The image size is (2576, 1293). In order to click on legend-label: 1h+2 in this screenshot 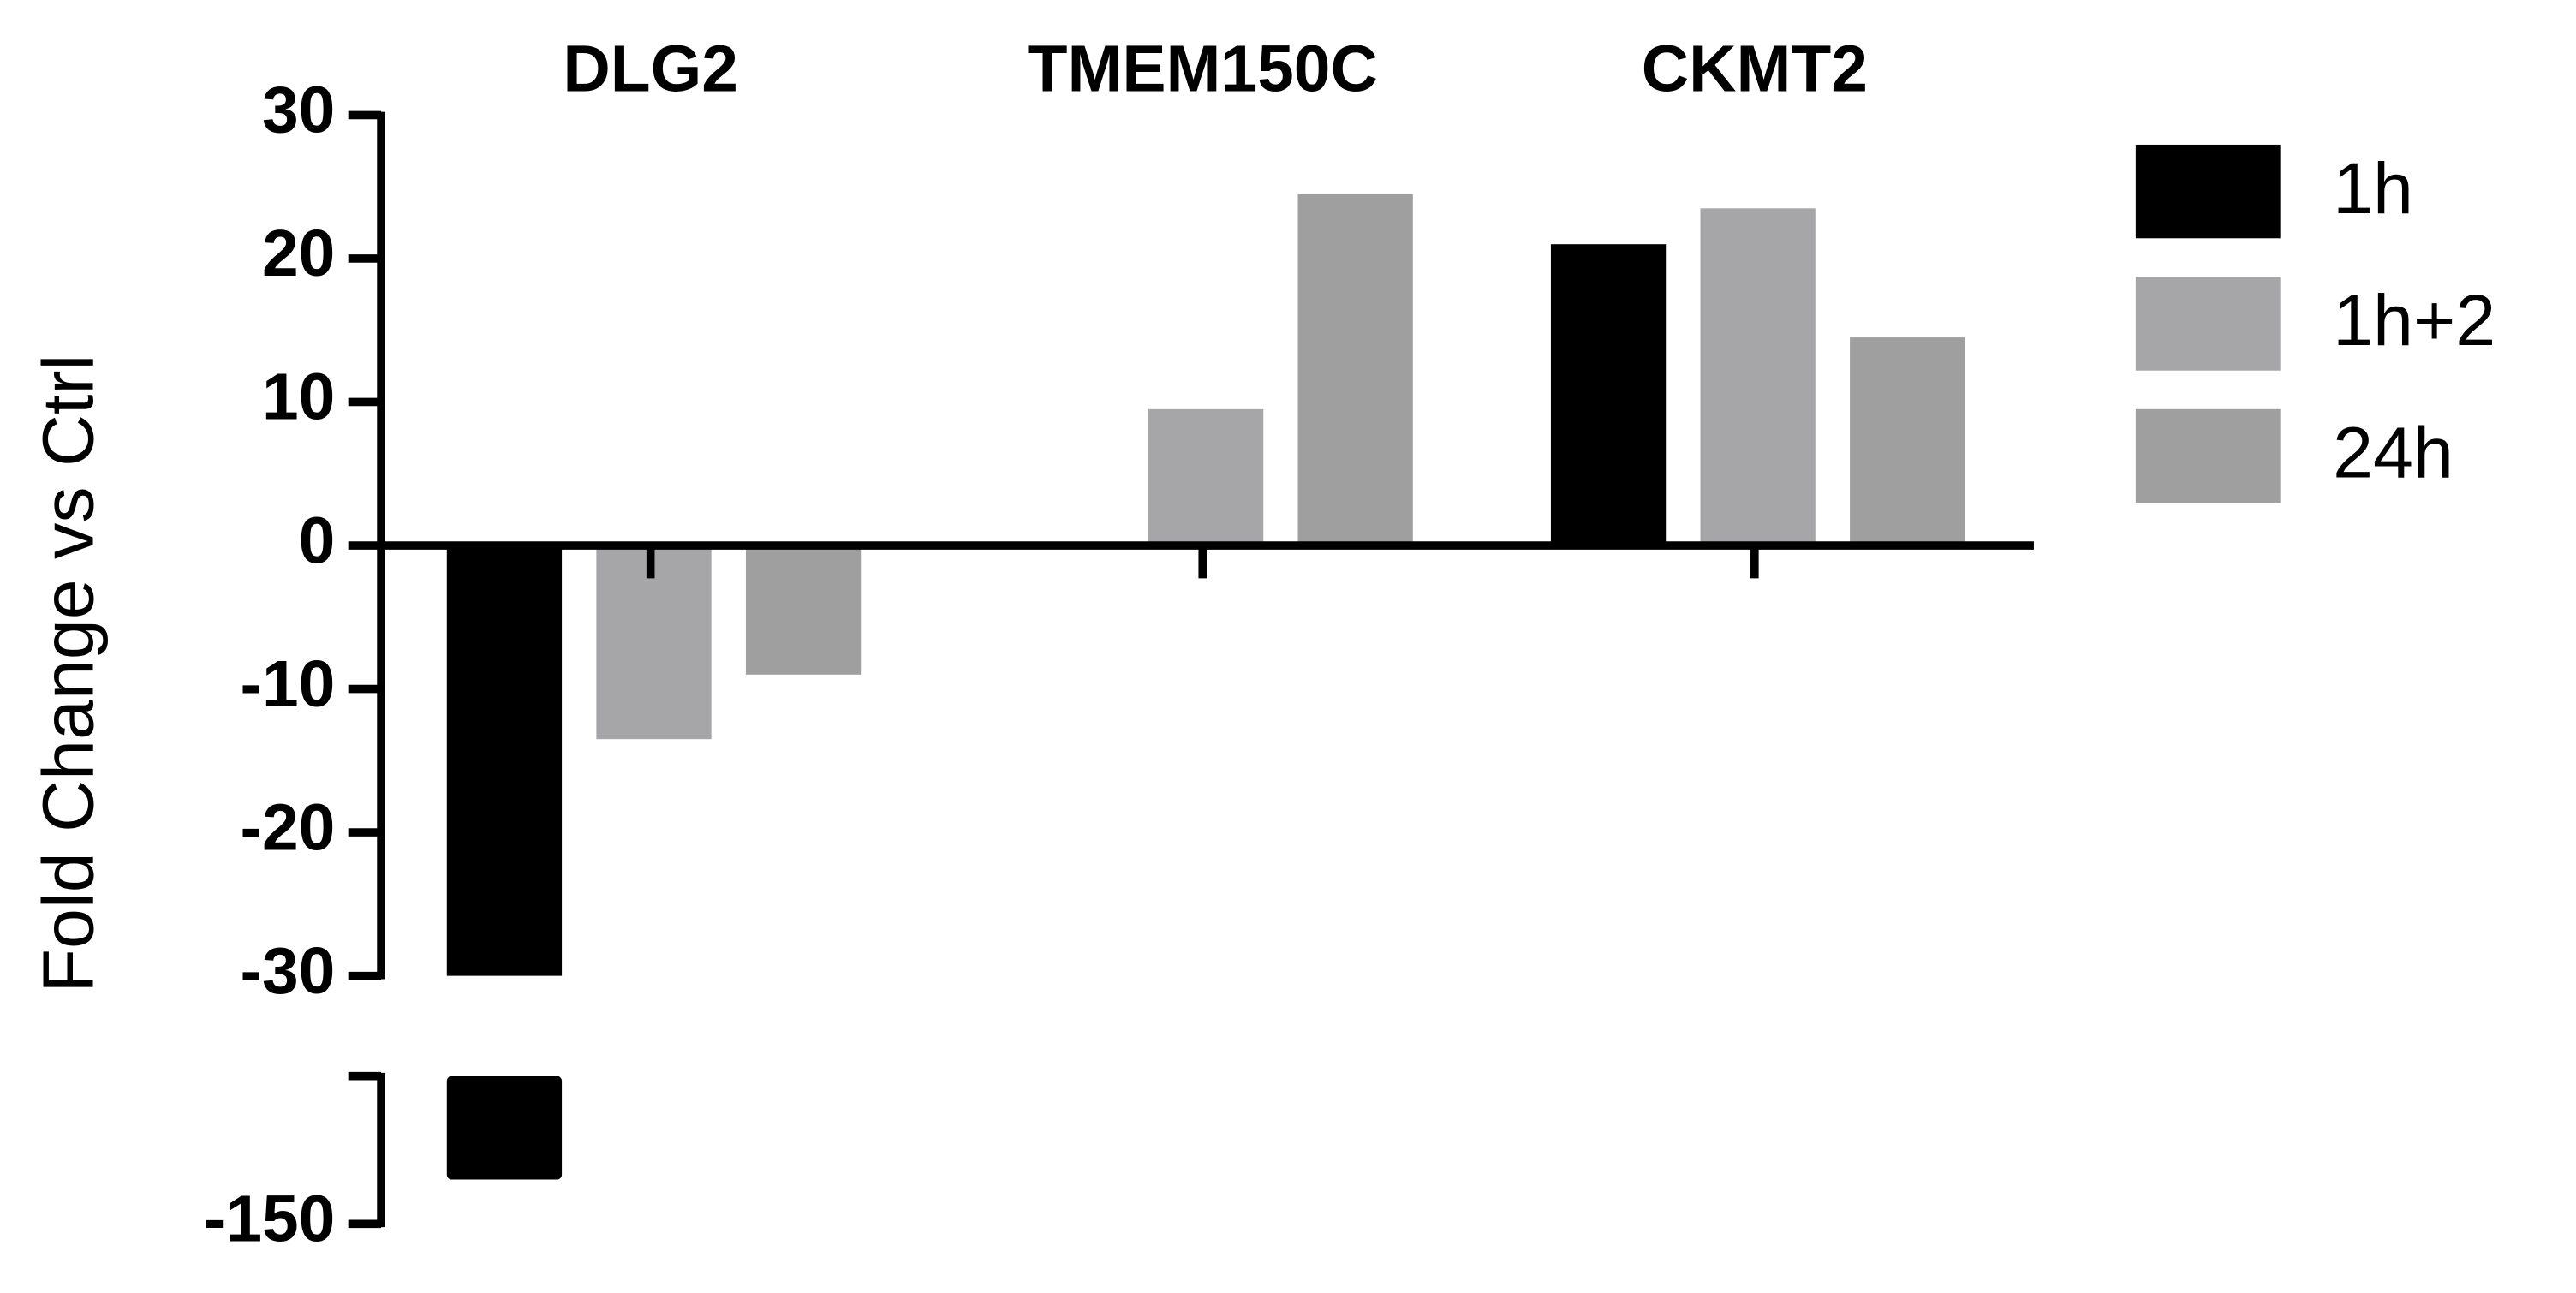, I will do `click(2414, 320)`.